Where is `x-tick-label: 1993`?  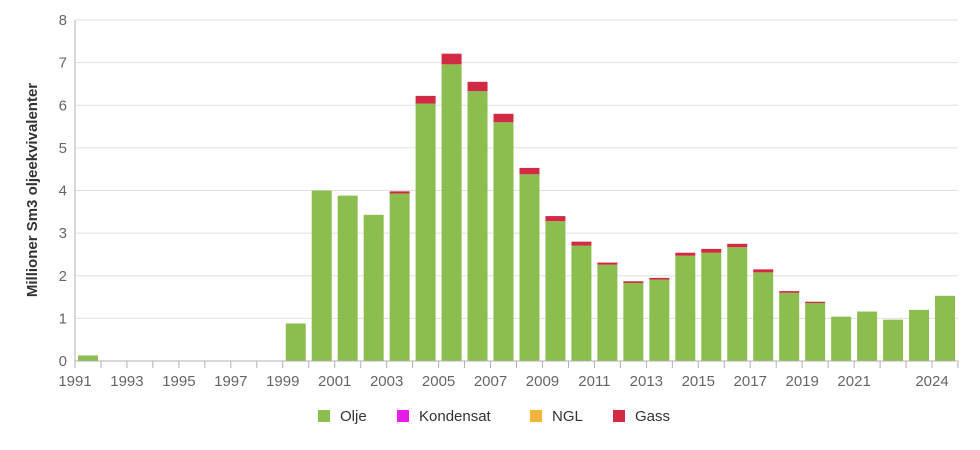 x-tick-label: 1993 is located at coordinates (126, 381).